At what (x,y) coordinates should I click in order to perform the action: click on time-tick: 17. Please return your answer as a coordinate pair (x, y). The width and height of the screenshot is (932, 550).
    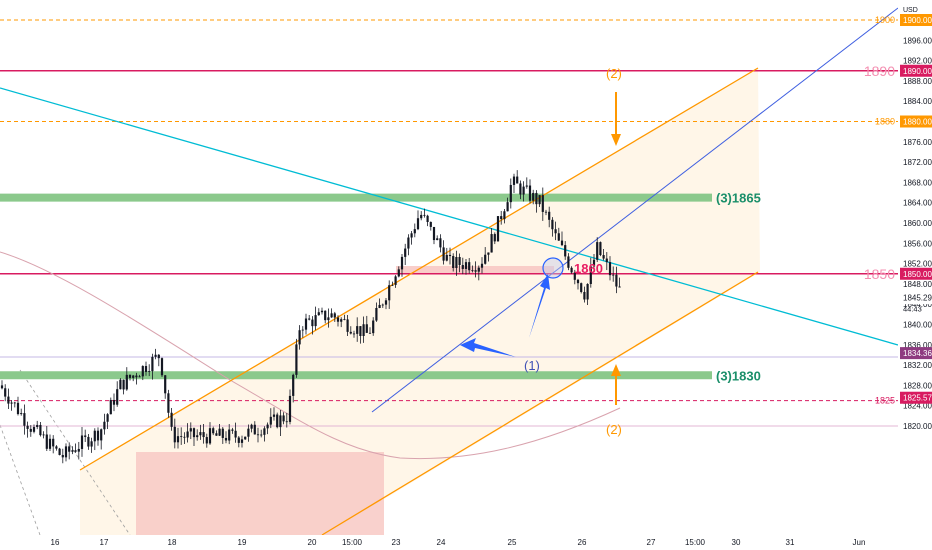
    Looking at the image, I should click on (104, 542).